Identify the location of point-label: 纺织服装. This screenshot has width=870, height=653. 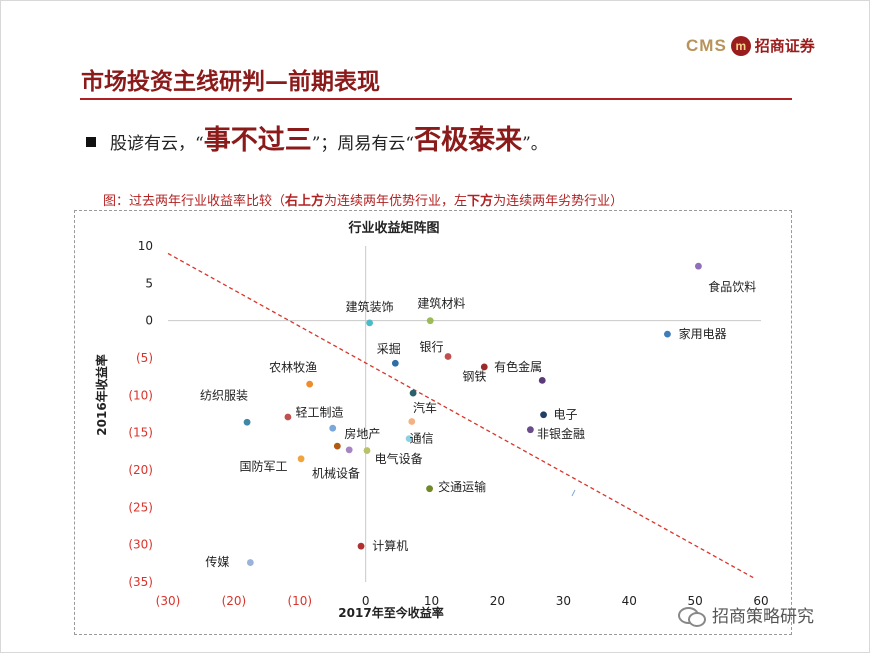
(224, 395).